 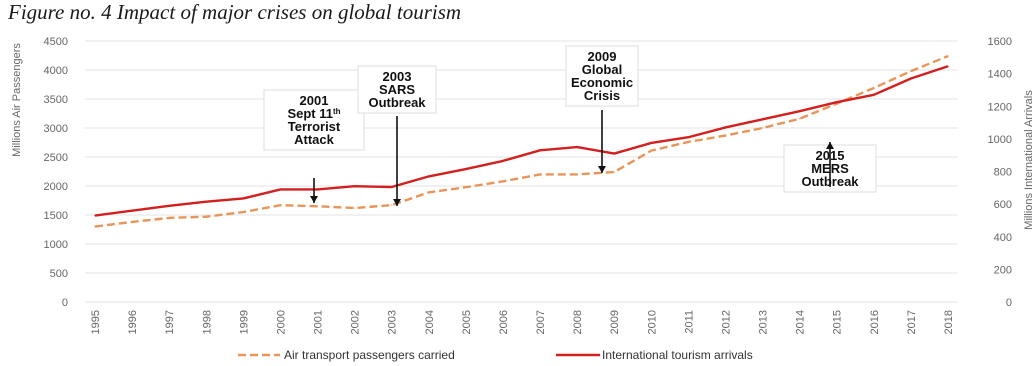 What do you see at coordinates (875, 322) in the screenshot?
I see `x-tick-label: 2016` at bounding box center [875, 322].